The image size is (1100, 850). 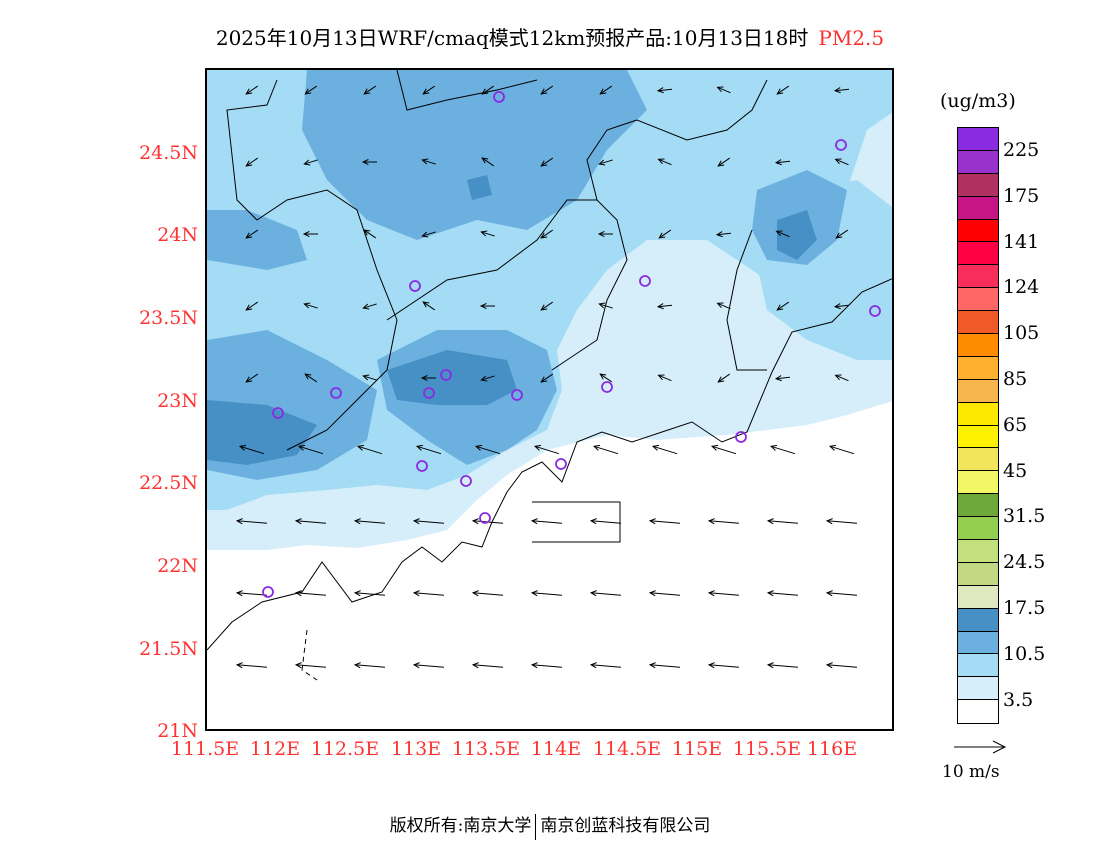 What do you see at coordinates (177, 401) in the screenshot?
I see `lat-label: 23N` at bounding box center [177, 401].